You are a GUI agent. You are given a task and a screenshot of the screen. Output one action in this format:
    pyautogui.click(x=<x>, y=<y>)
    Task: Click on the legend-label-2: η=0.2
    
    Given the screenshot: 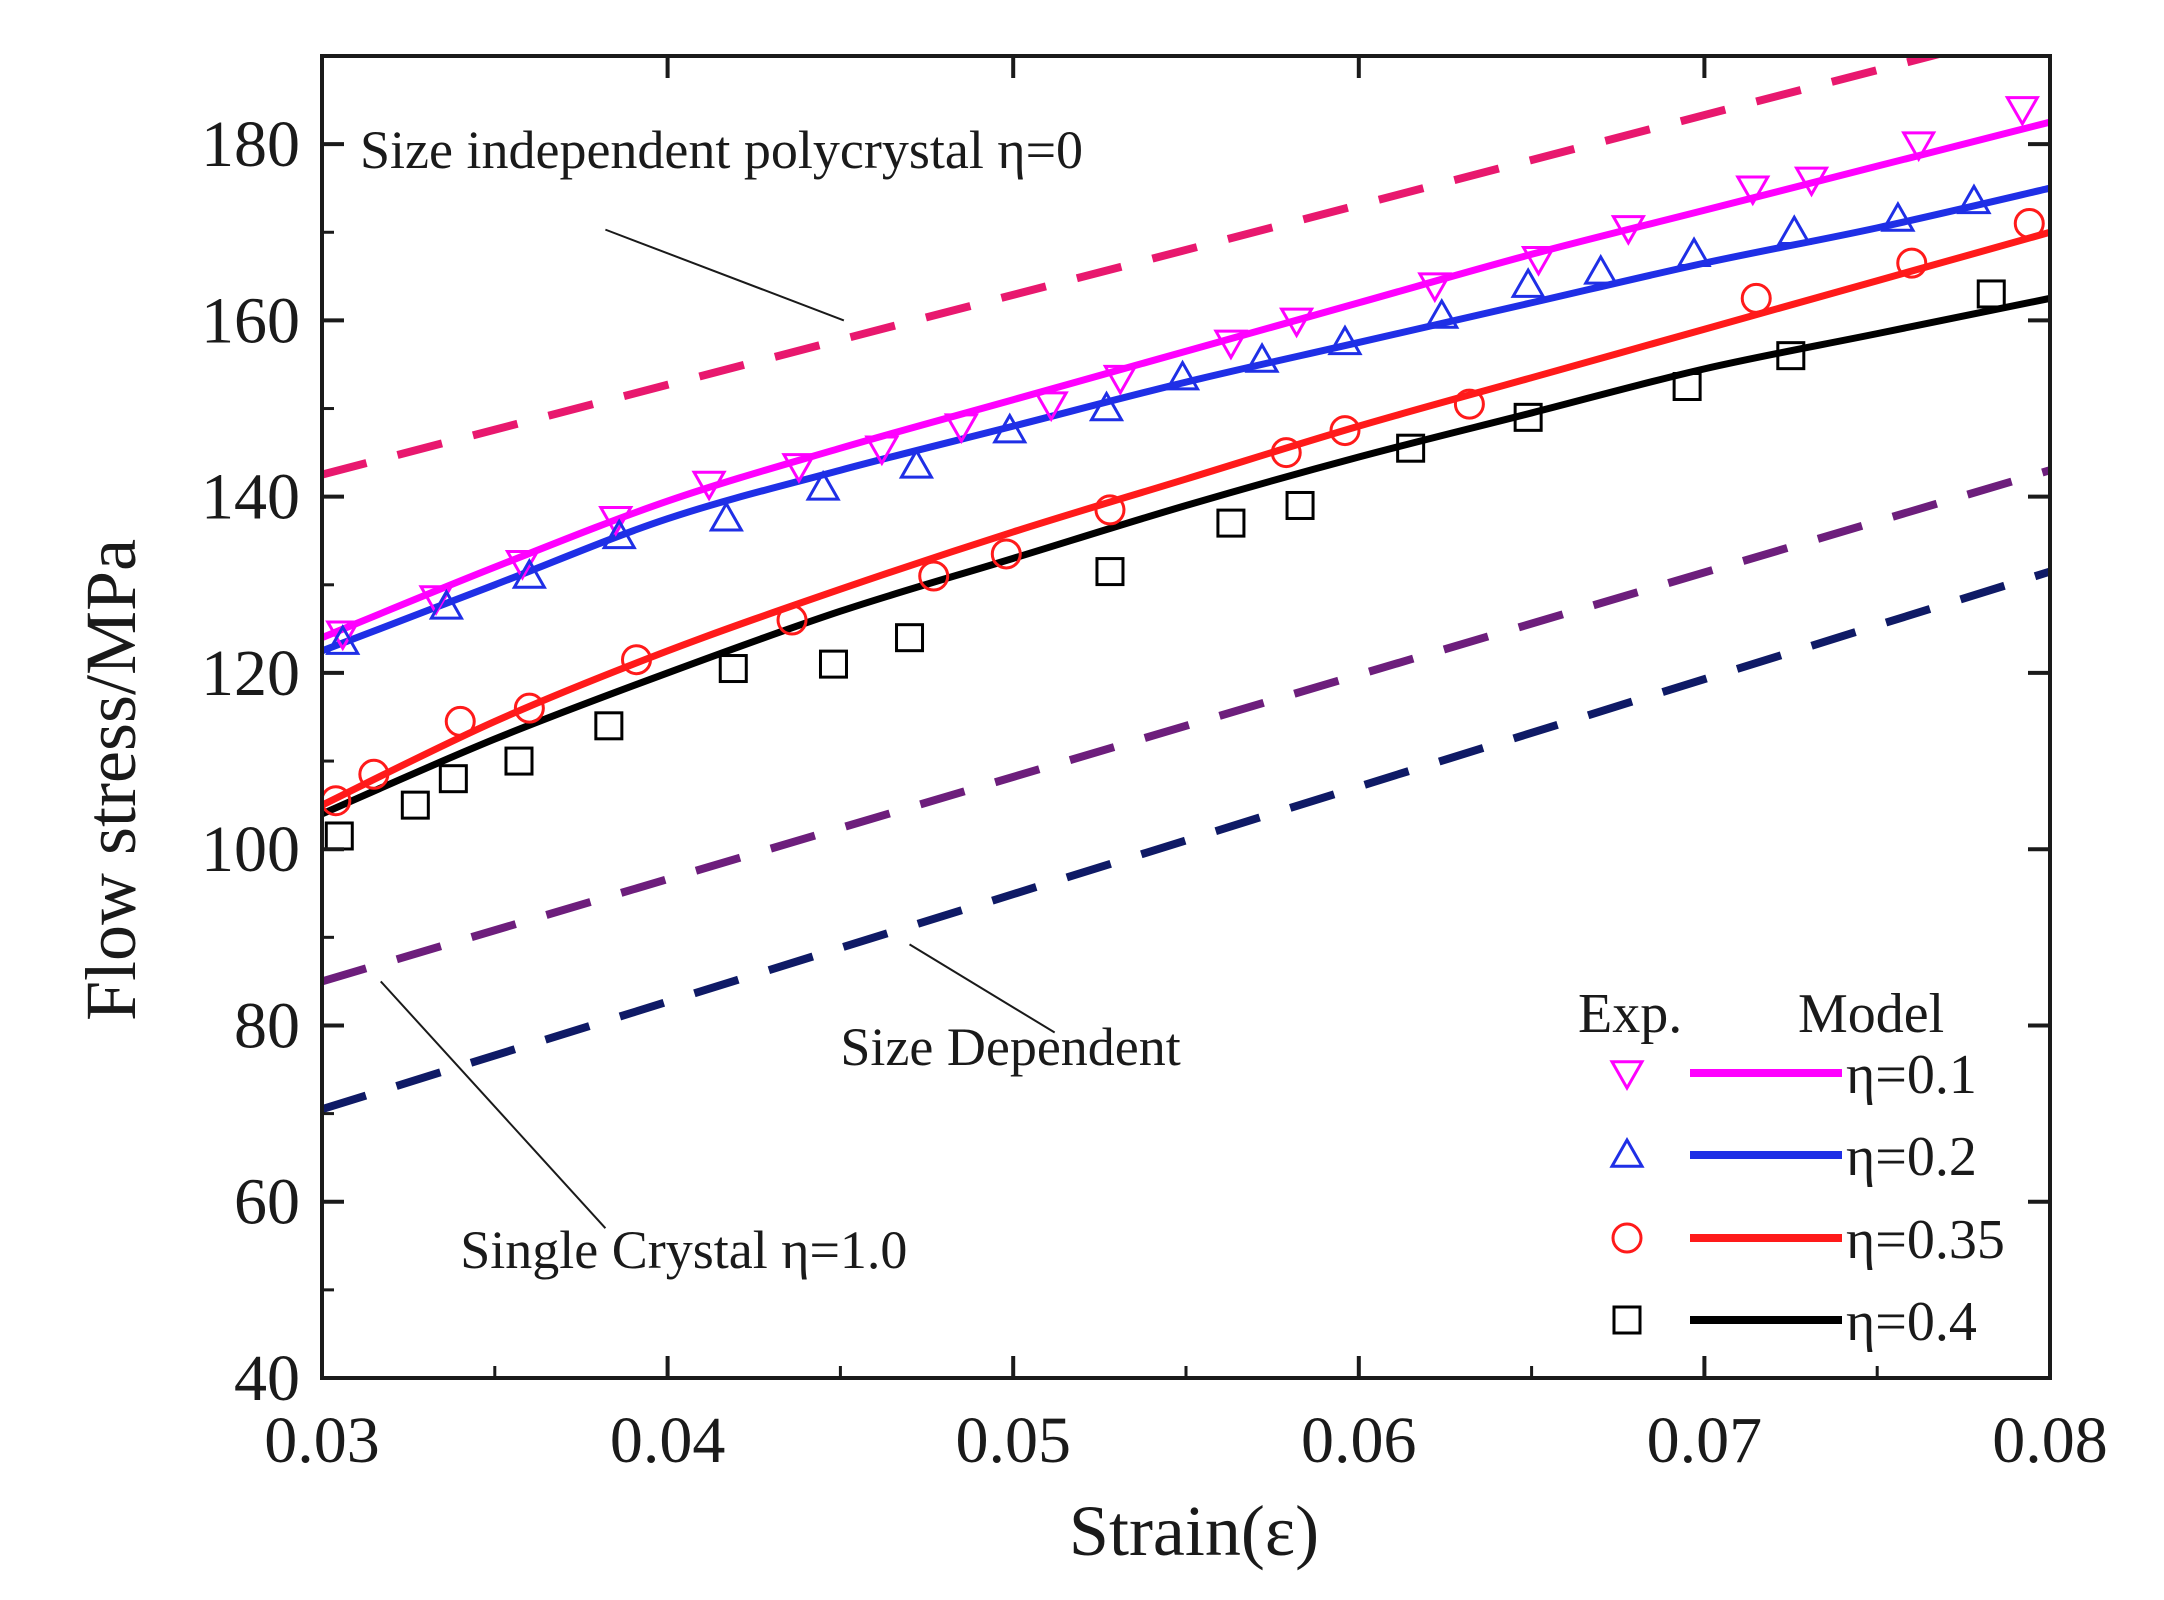 What is the action you would take?
    pyautogui.click(x=1911, y=1157)
    